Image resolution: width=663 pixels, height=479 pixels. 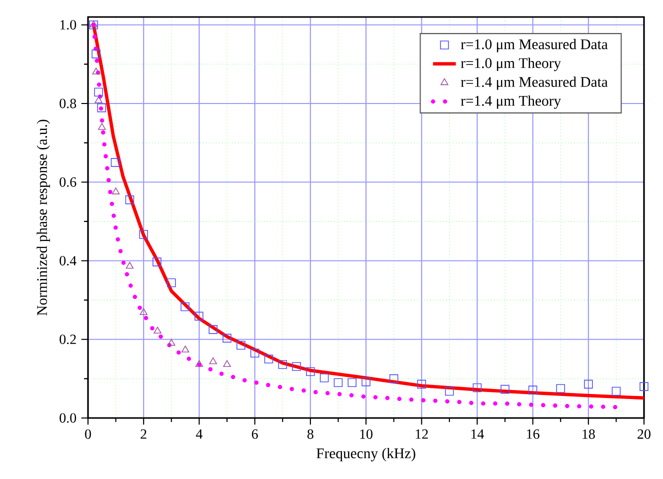 I want to click on y-tick-label: 0.6, so click(x=68, y=182).